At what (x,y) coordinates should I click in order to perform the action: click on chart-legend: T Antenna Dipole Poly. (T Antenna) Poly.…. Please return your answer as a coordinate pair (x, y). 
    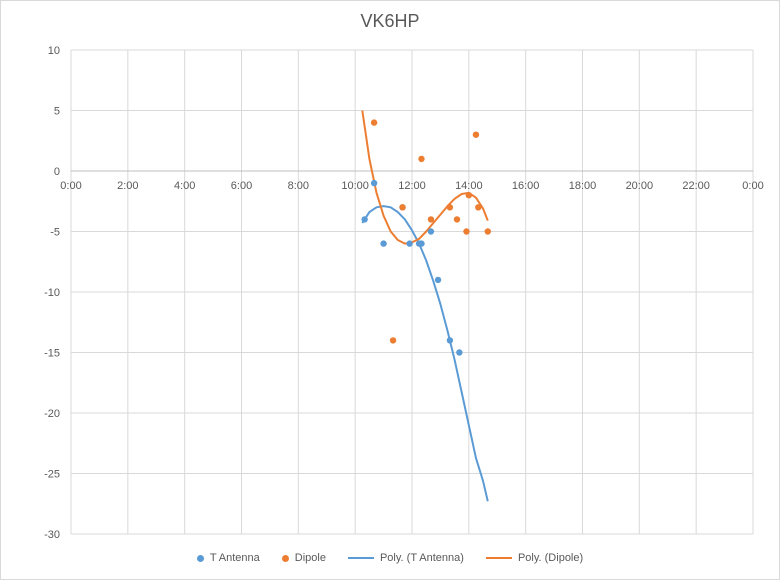
    Looking at the image, I should click on (390, 558).